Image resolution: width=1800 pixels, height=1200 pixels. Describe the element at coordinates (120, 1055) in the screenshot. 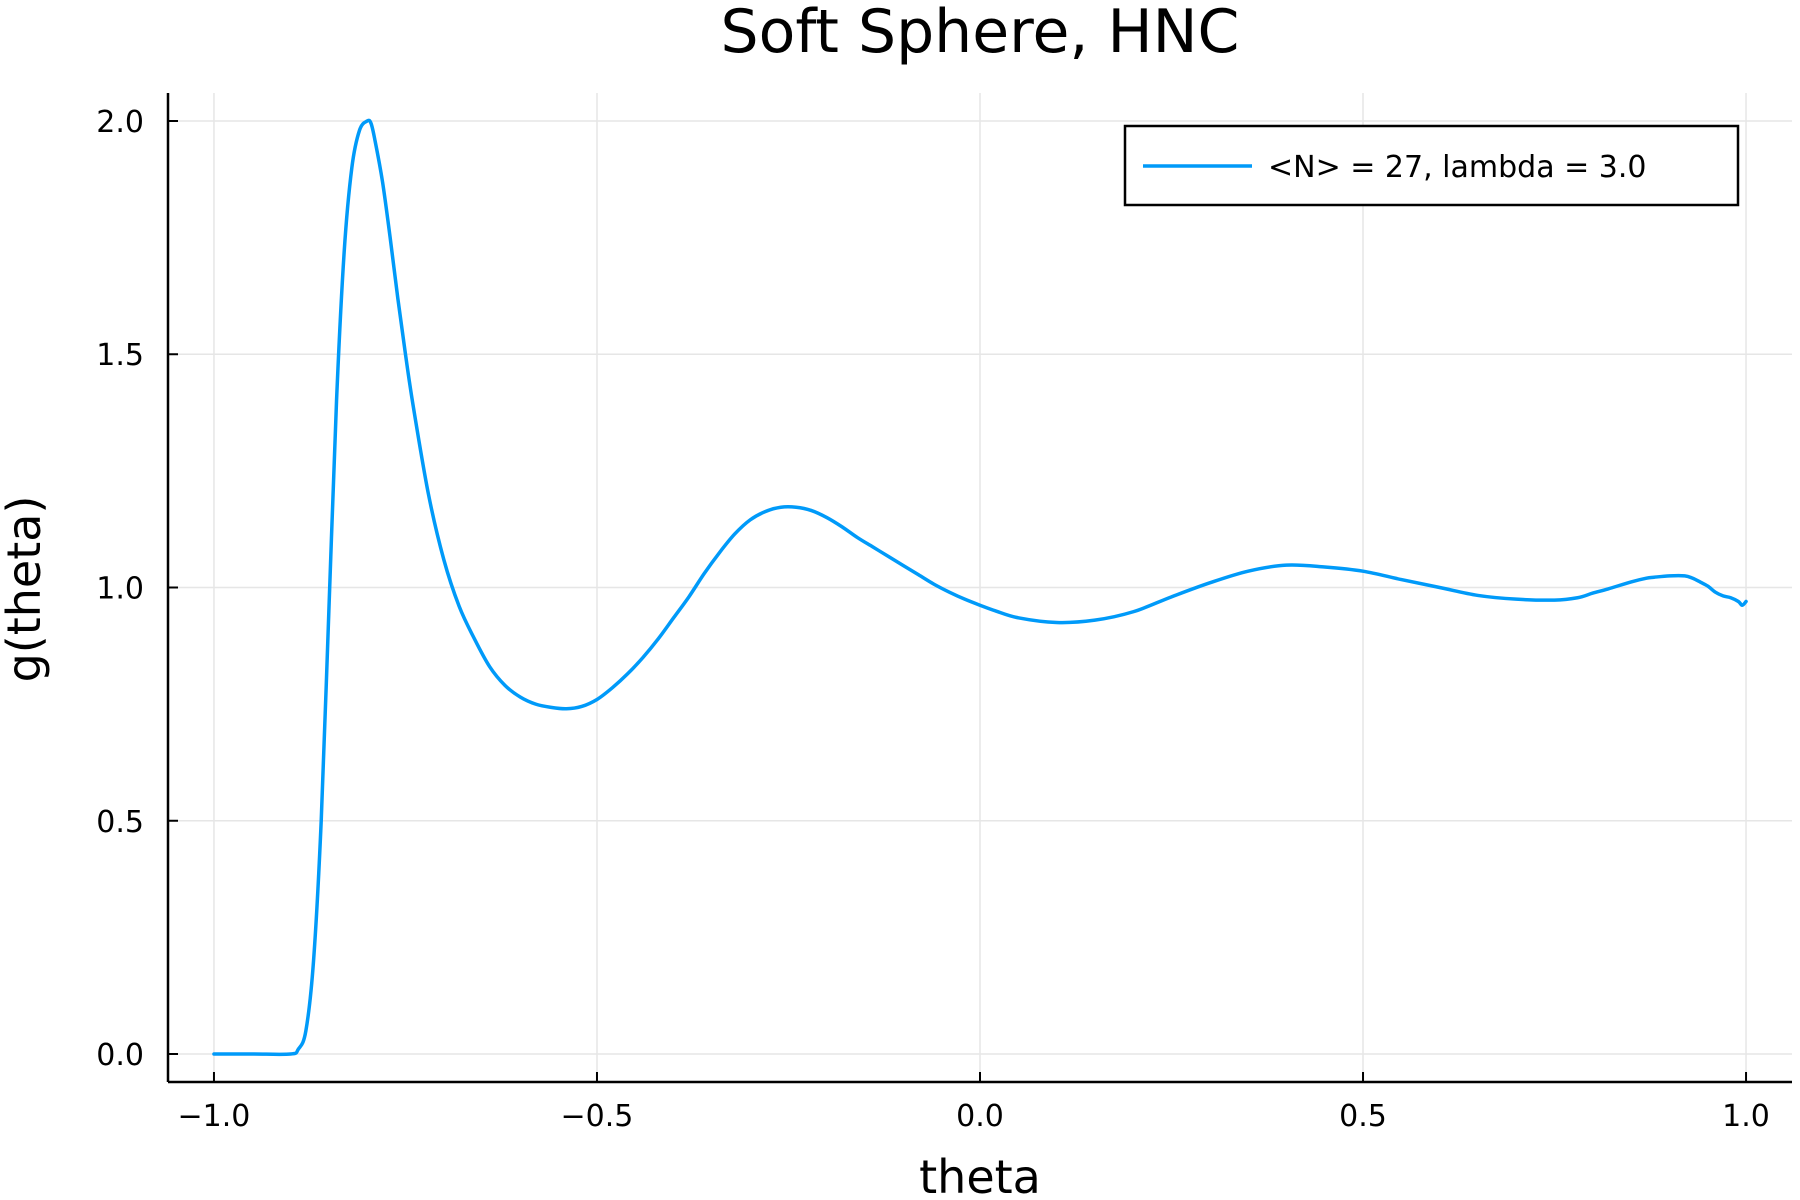

I see `y-tick-label: 0.0` at that location.